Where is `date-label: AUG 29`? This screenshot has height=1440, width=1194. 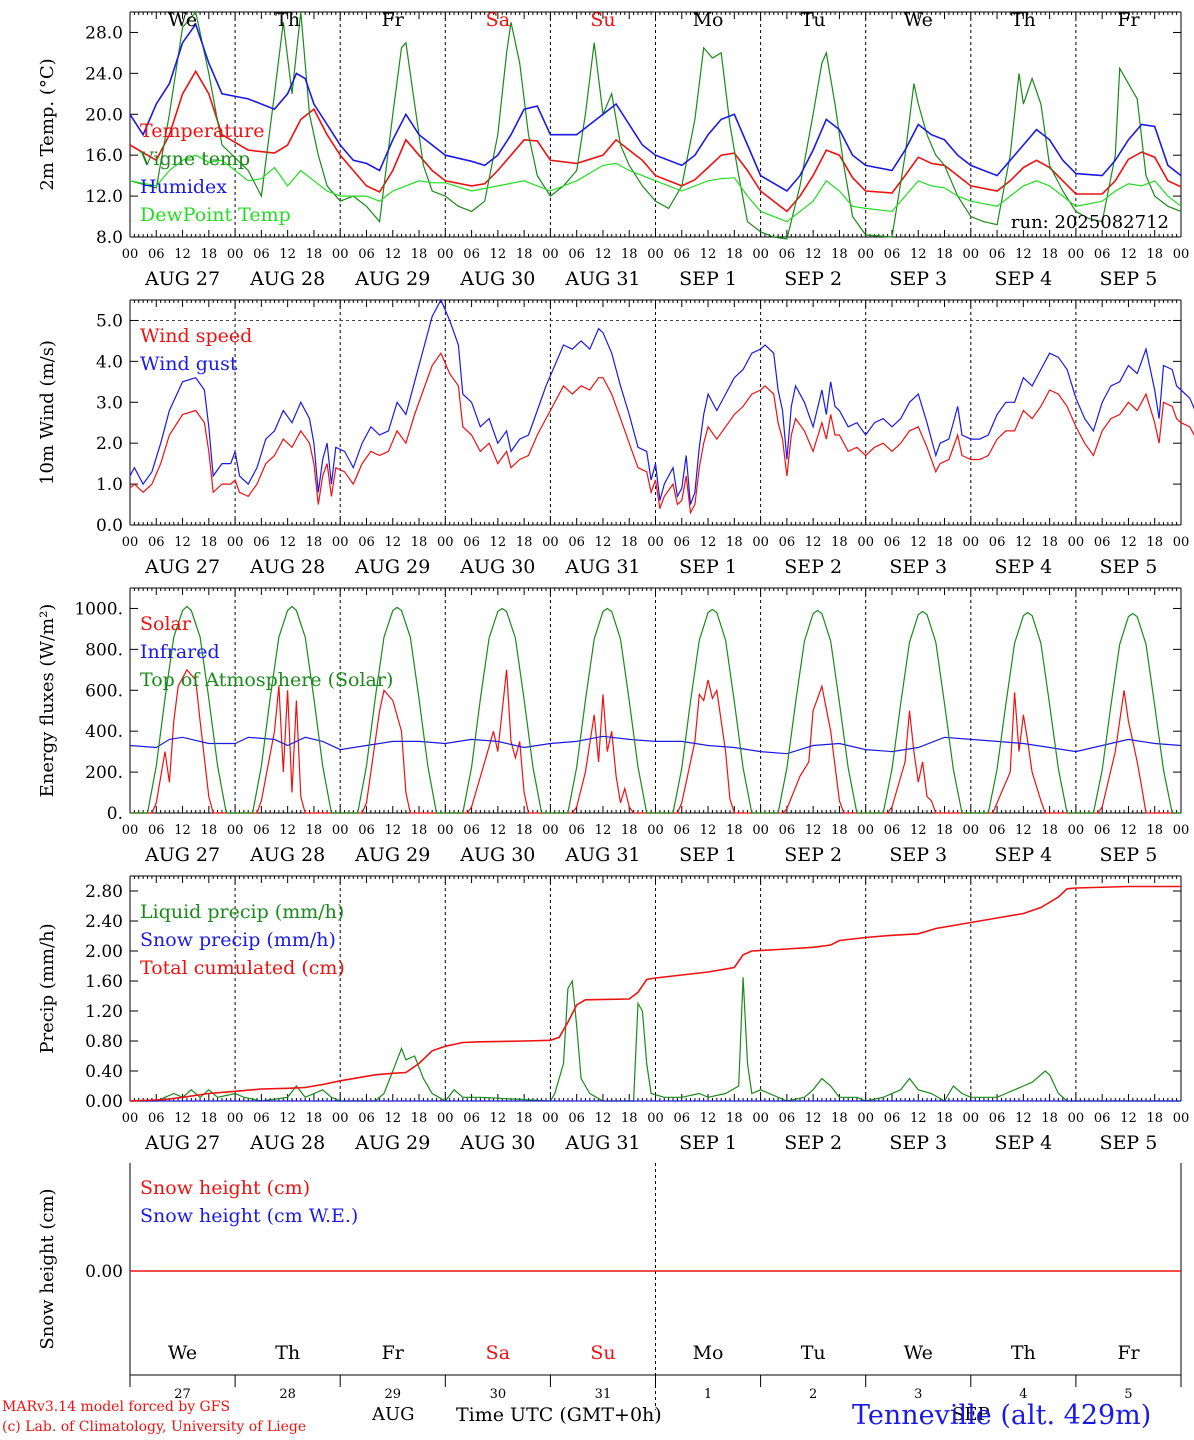
date-label: AUG 29 is located at coordinates (392, 855).